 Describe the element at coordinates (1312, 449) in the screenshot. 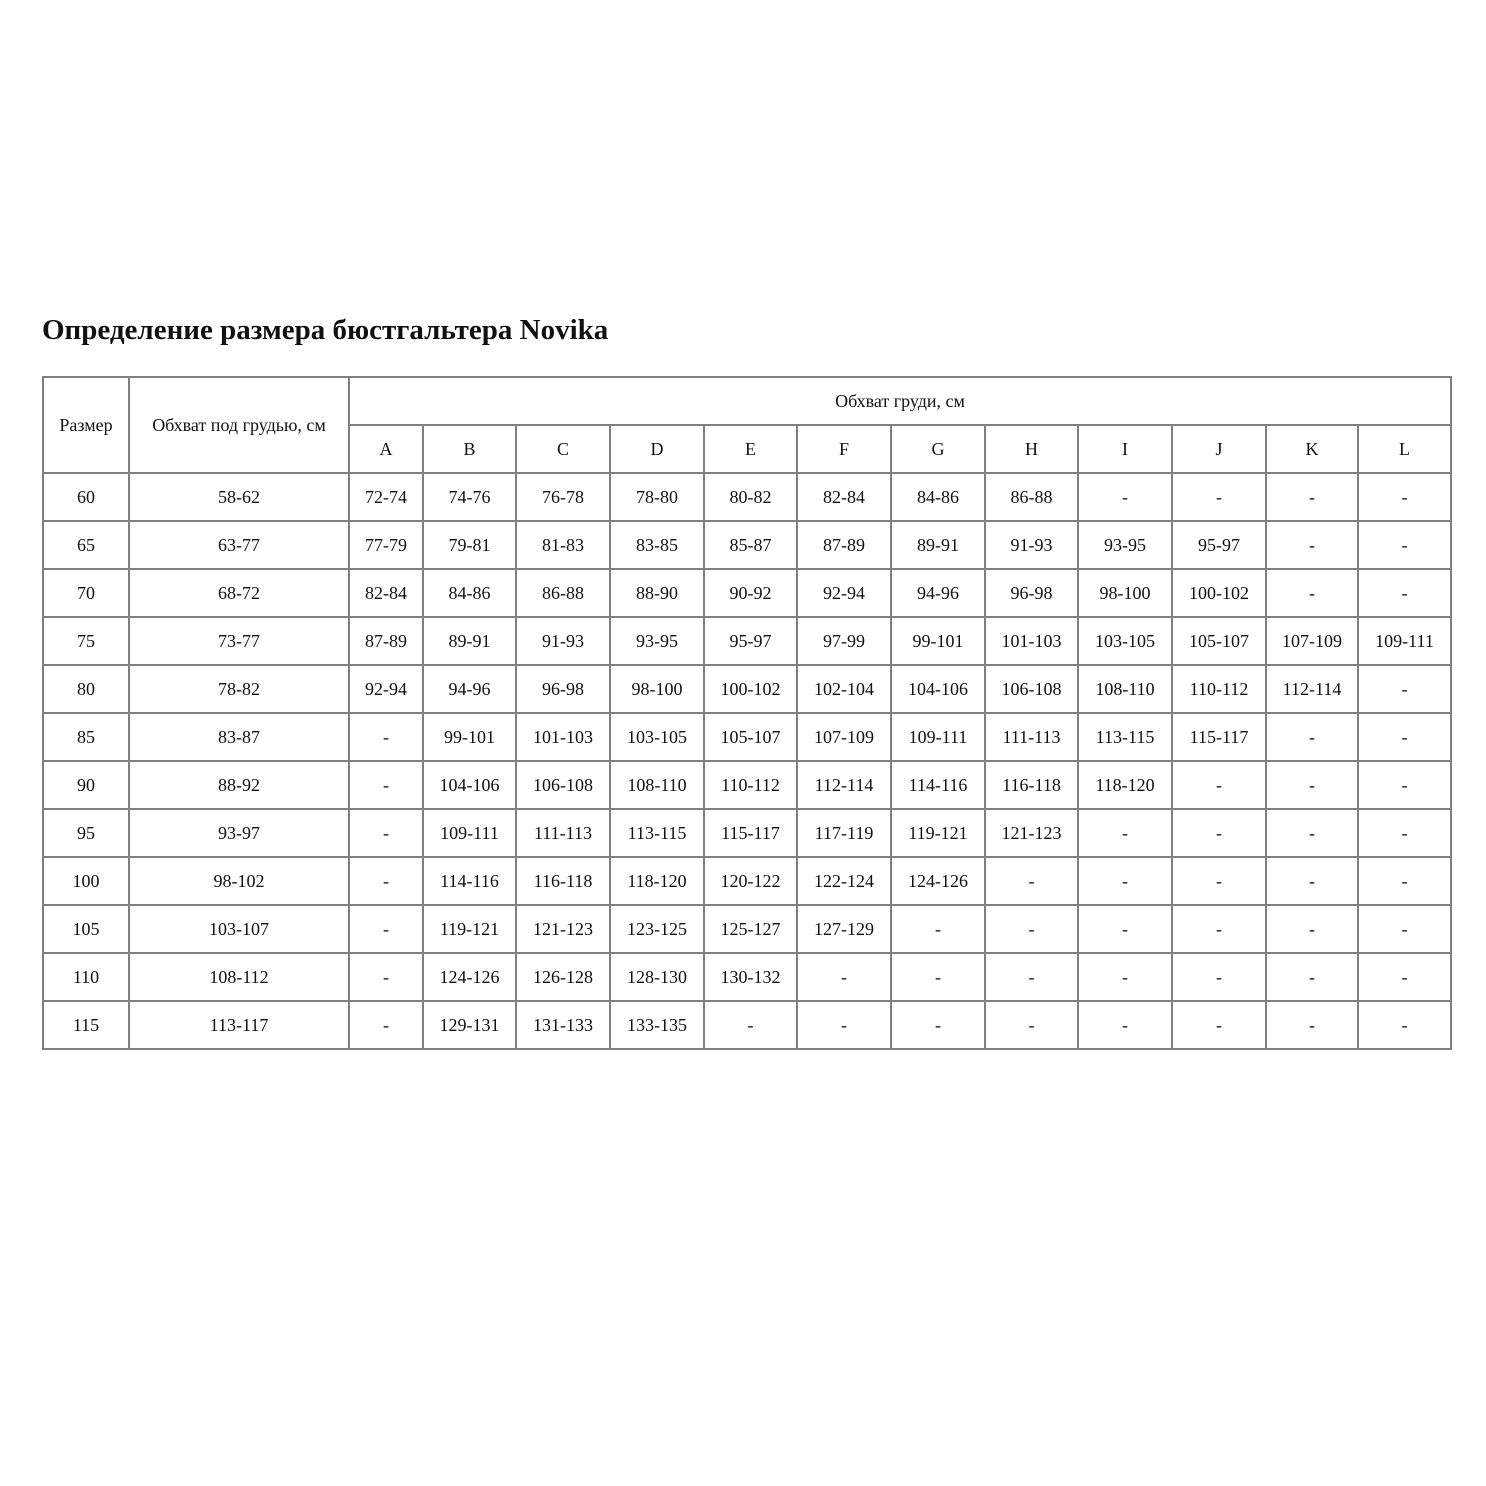

I see `cup-header-k: K` at that location.